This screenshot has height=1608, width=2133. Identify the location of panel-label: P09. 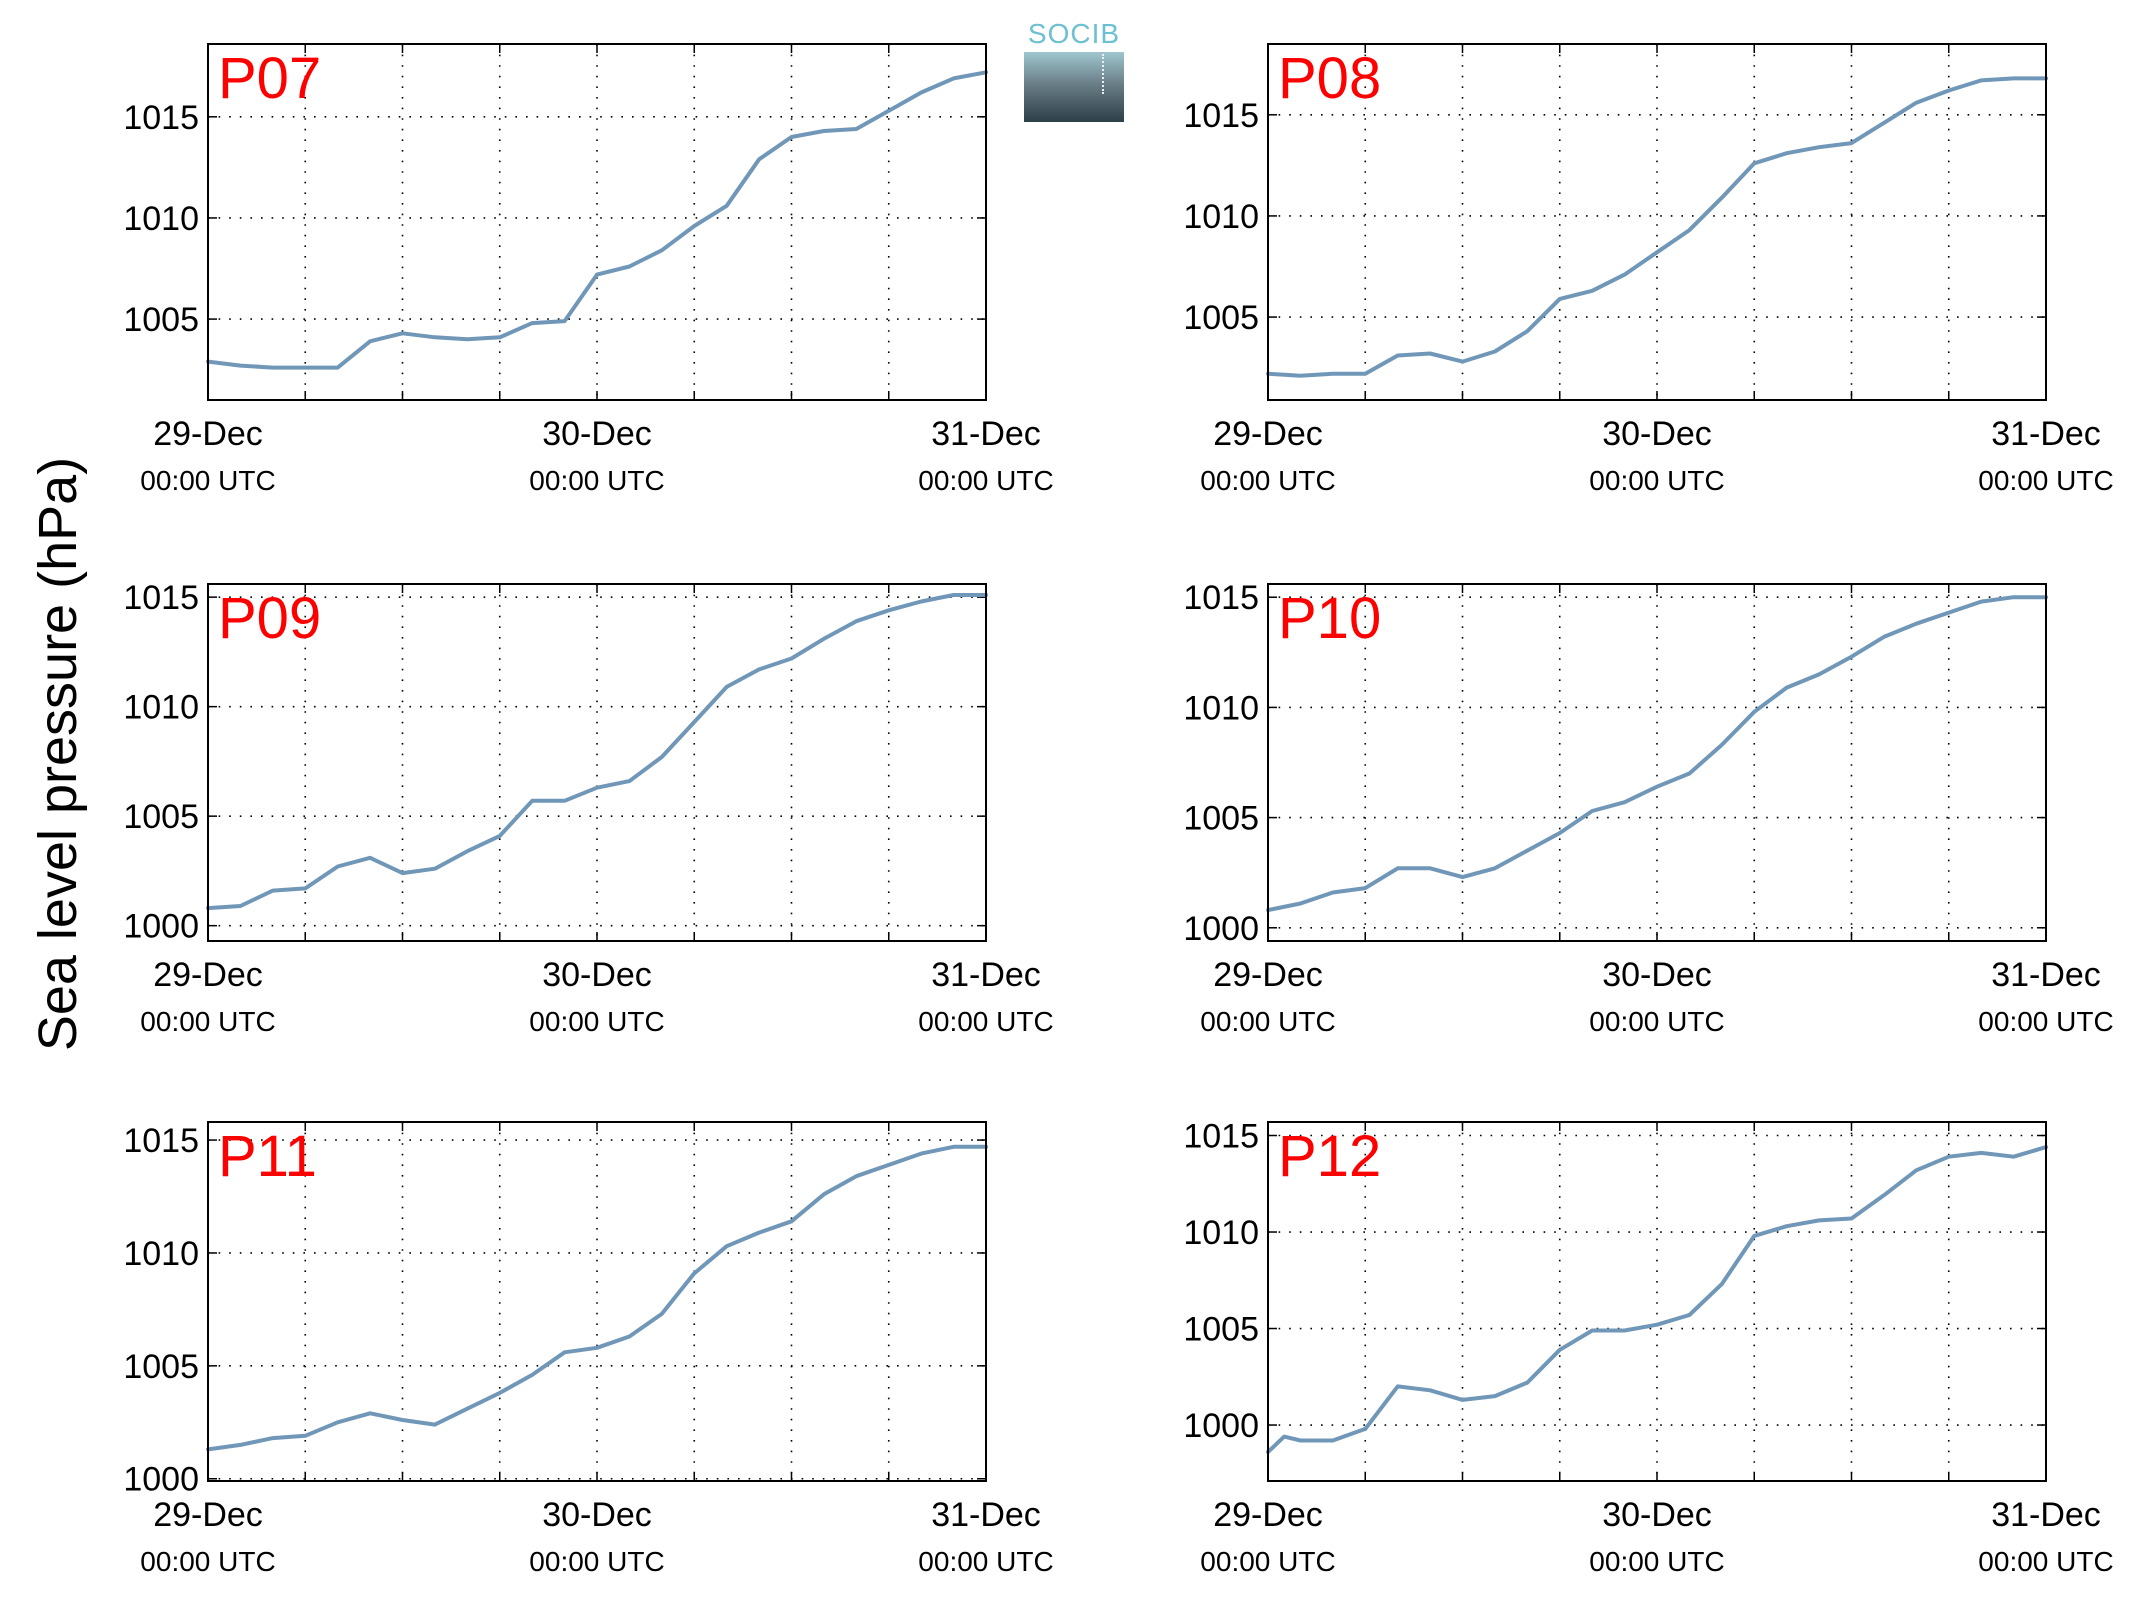
(269, 618).